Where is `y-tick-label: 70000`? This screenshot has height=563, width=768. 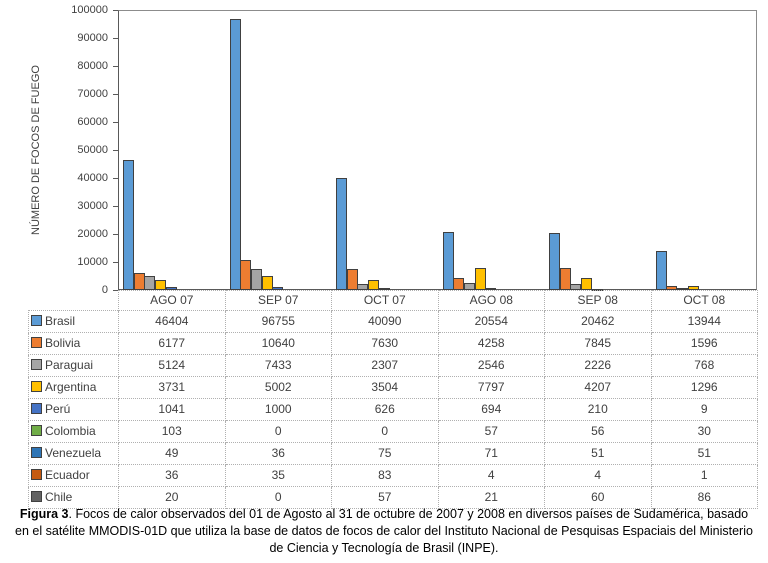
y-tick-label: 70000 is located at coordinates (92, 94).